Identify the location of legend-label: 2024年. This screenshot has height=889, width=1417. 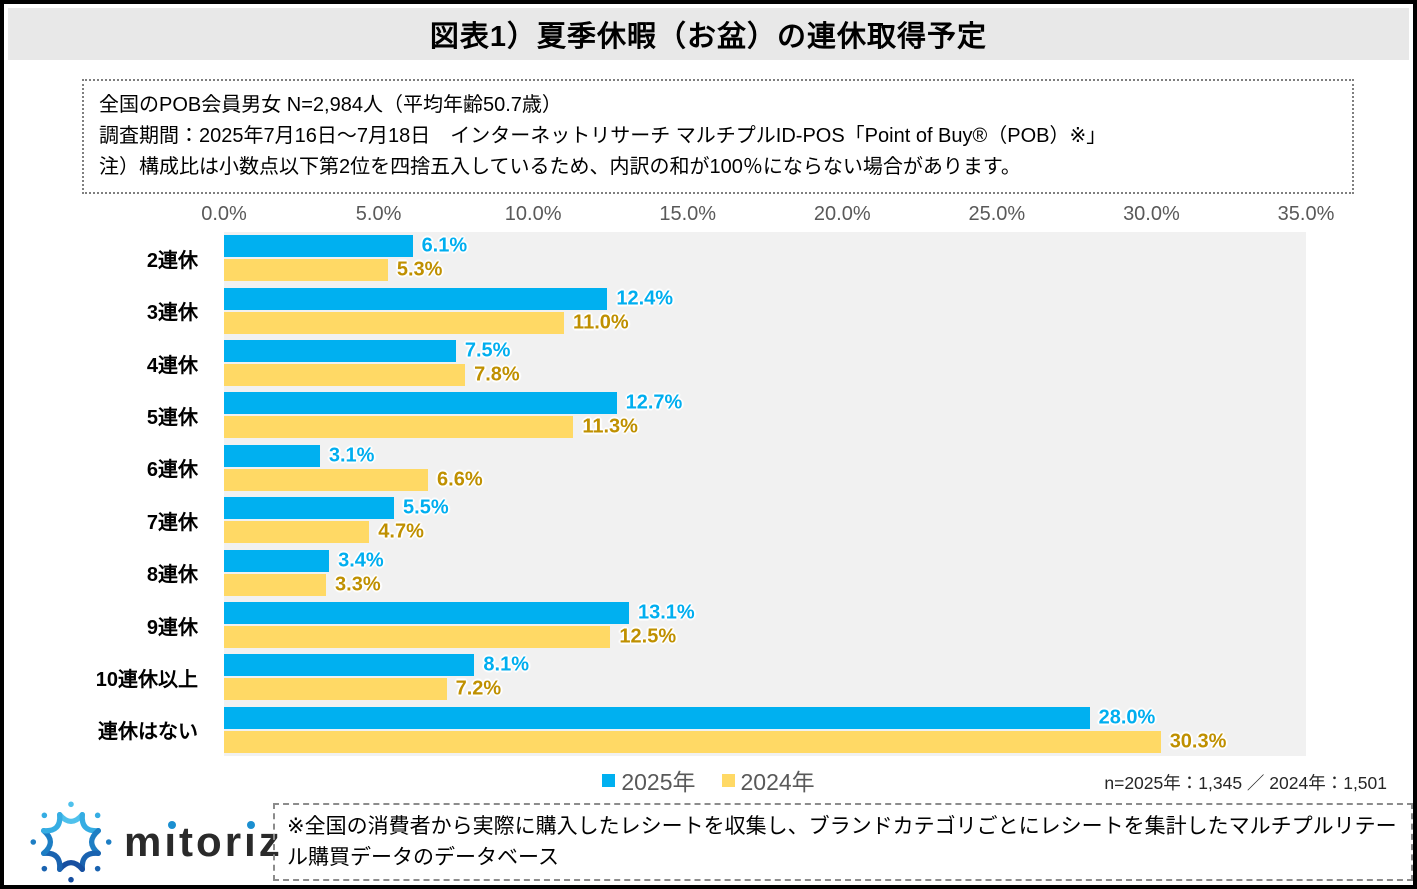
(777, 782).